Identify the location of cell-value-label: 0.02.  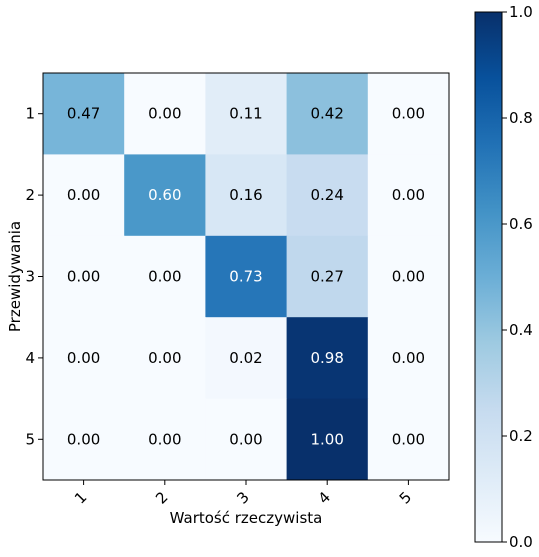
(245, 358).